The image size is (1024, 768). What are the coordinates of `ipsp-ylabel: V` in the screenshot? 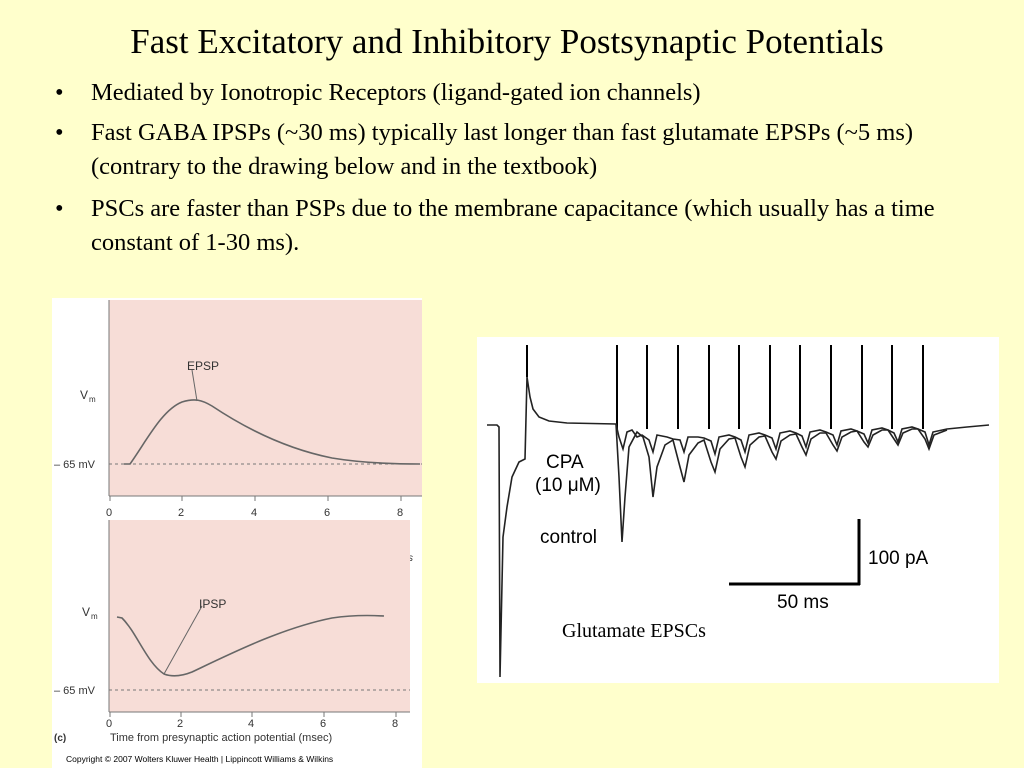 It's located at (86, 612).